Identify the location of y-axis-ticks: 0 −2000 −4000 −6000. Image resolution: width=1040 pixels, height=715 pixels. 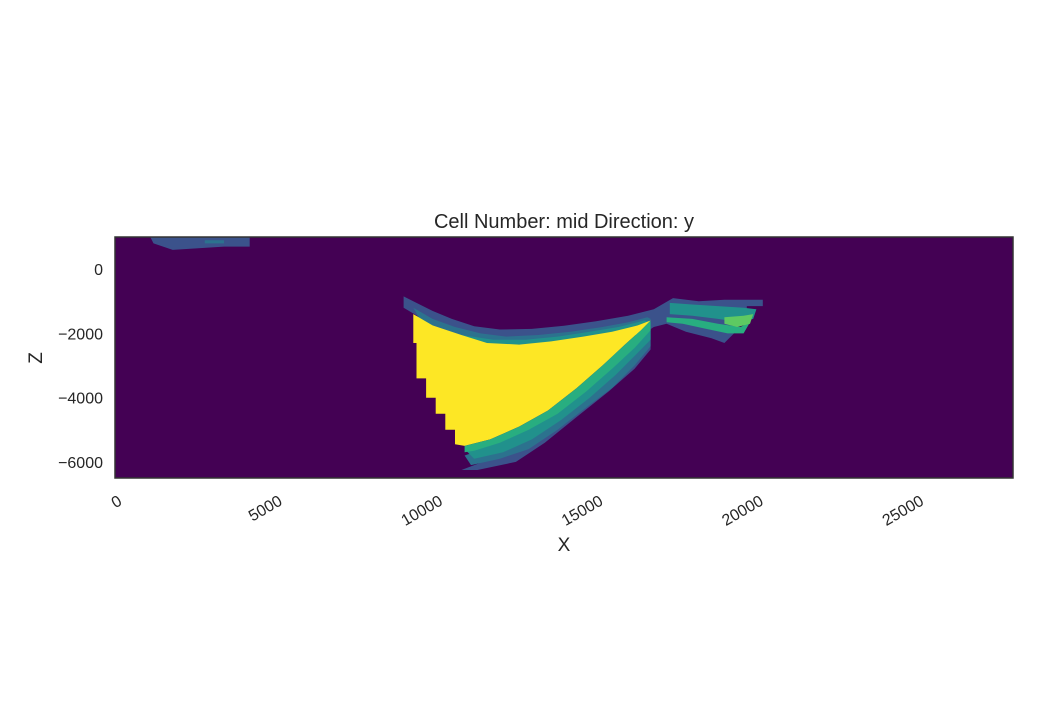
(80, 367).